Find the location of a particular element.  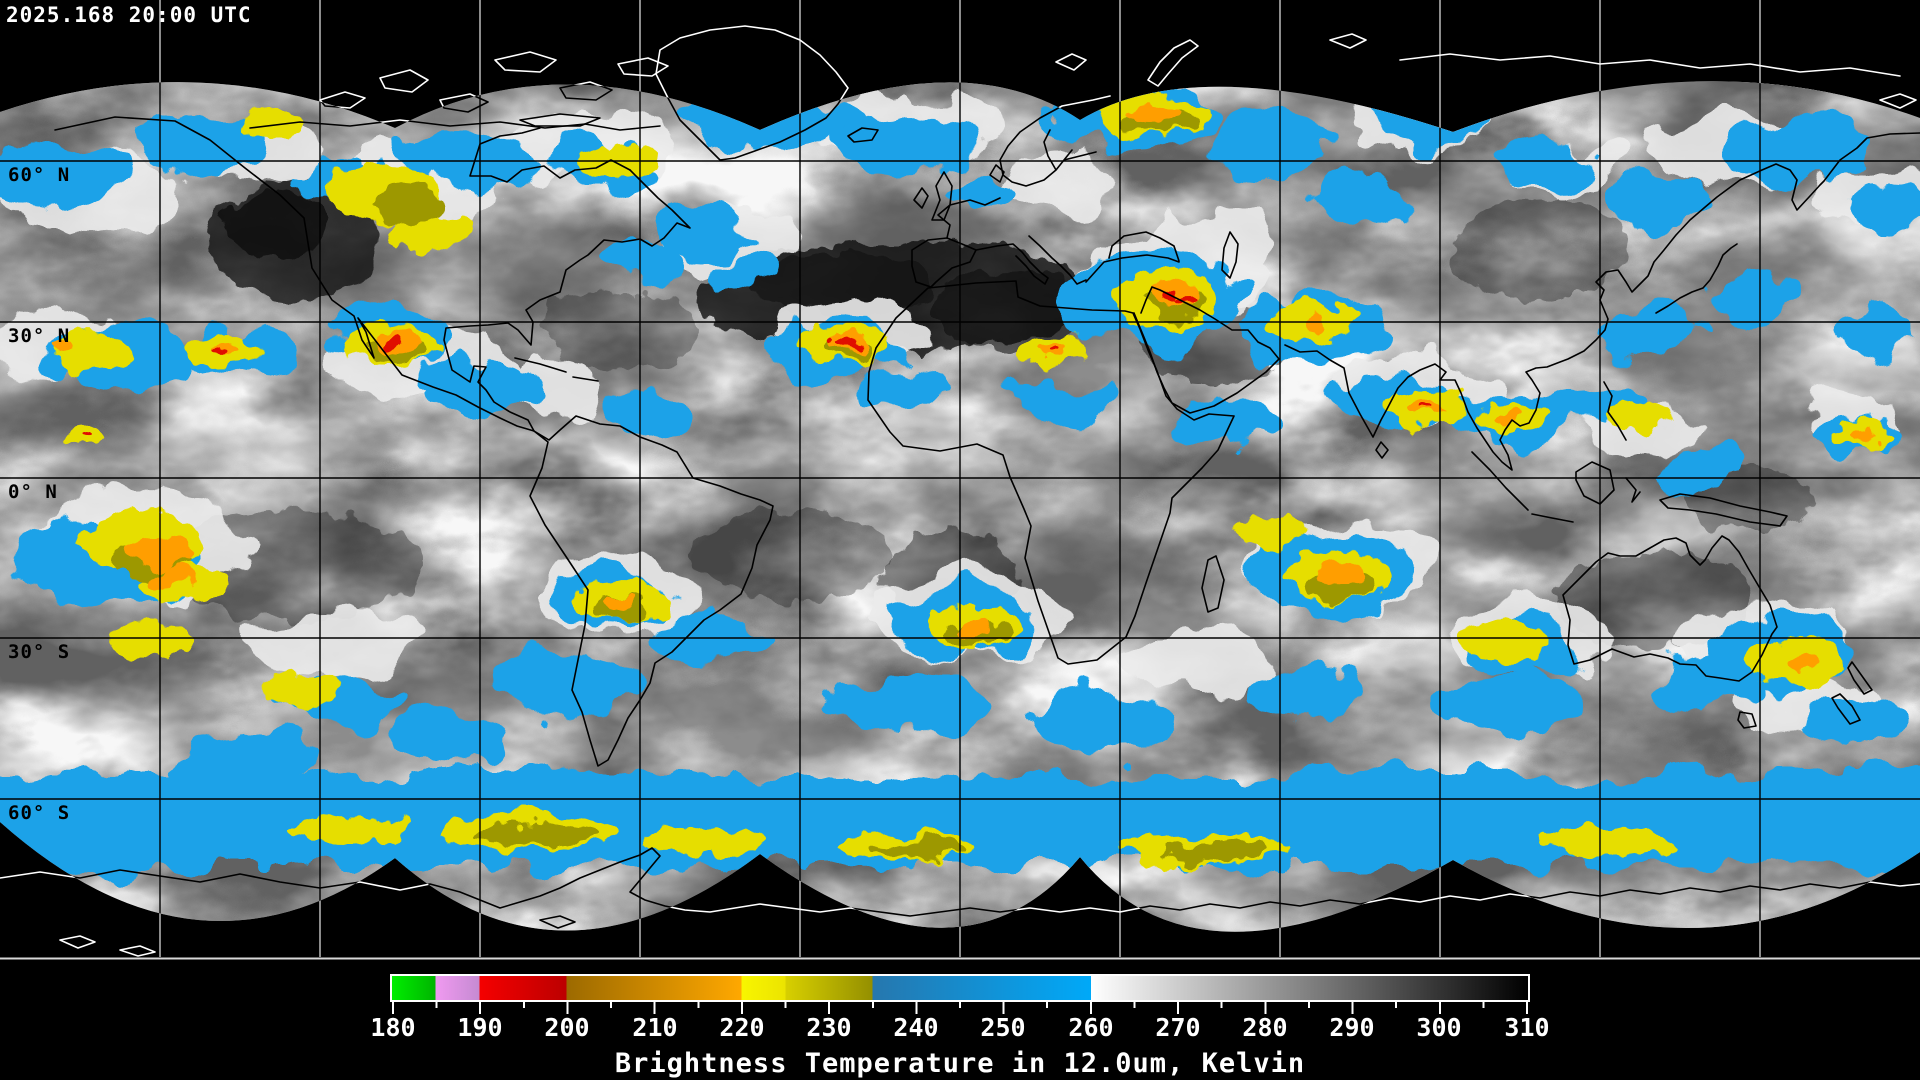

colorbar-tick-label: 270 is located at coordinates (1178, 1027).